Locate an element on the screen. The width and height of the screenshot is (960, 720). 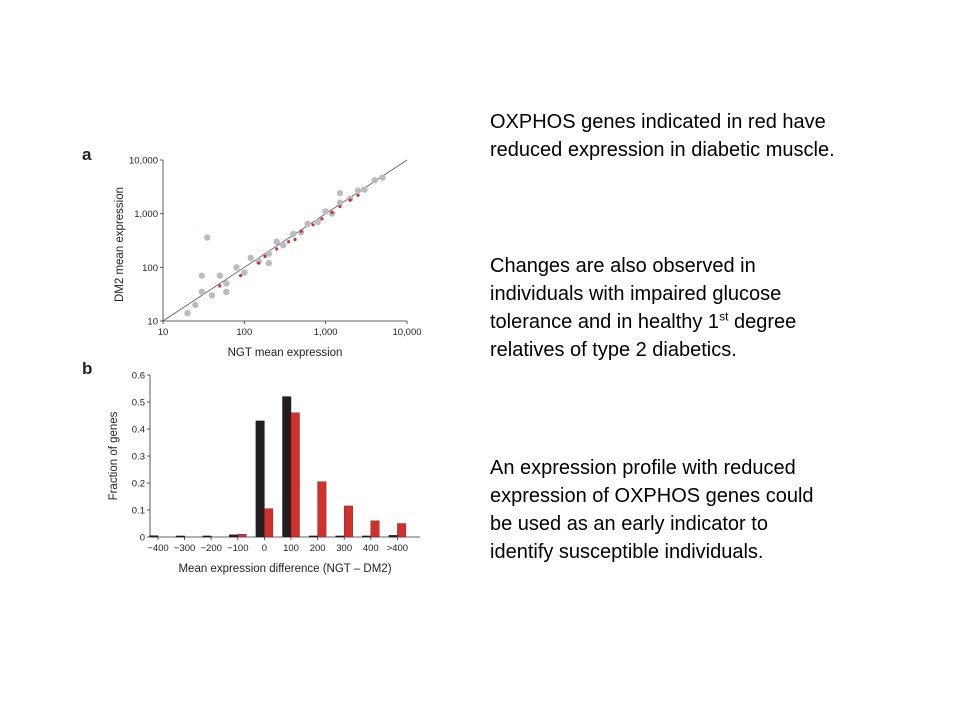
panel-a-label: a is located at coordinates (87, 154).